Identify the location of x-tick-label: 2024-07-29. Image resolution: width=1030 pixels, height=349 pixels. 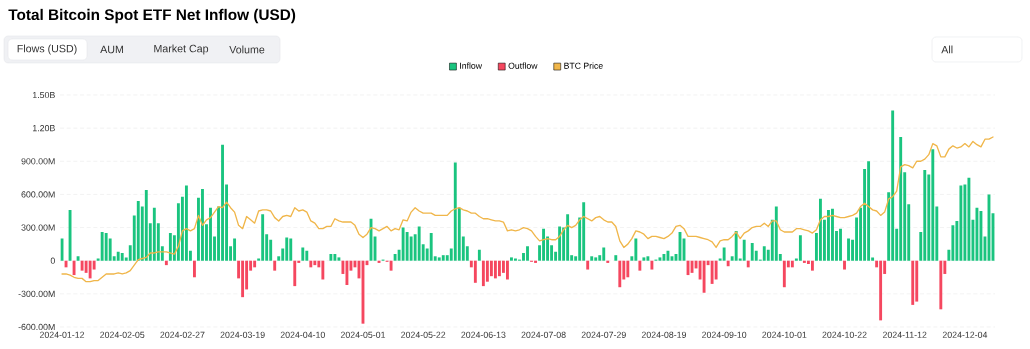
(603, 334).